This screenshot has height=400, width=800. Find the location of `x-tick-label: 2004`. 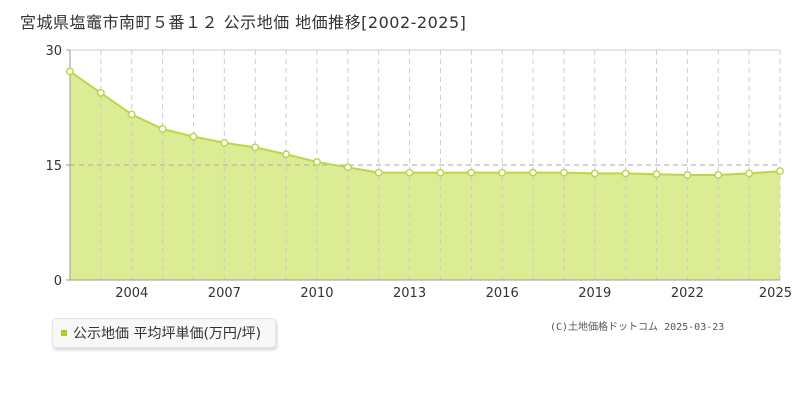

x-tick-label: 2004 is located at coordinates (131, 293).